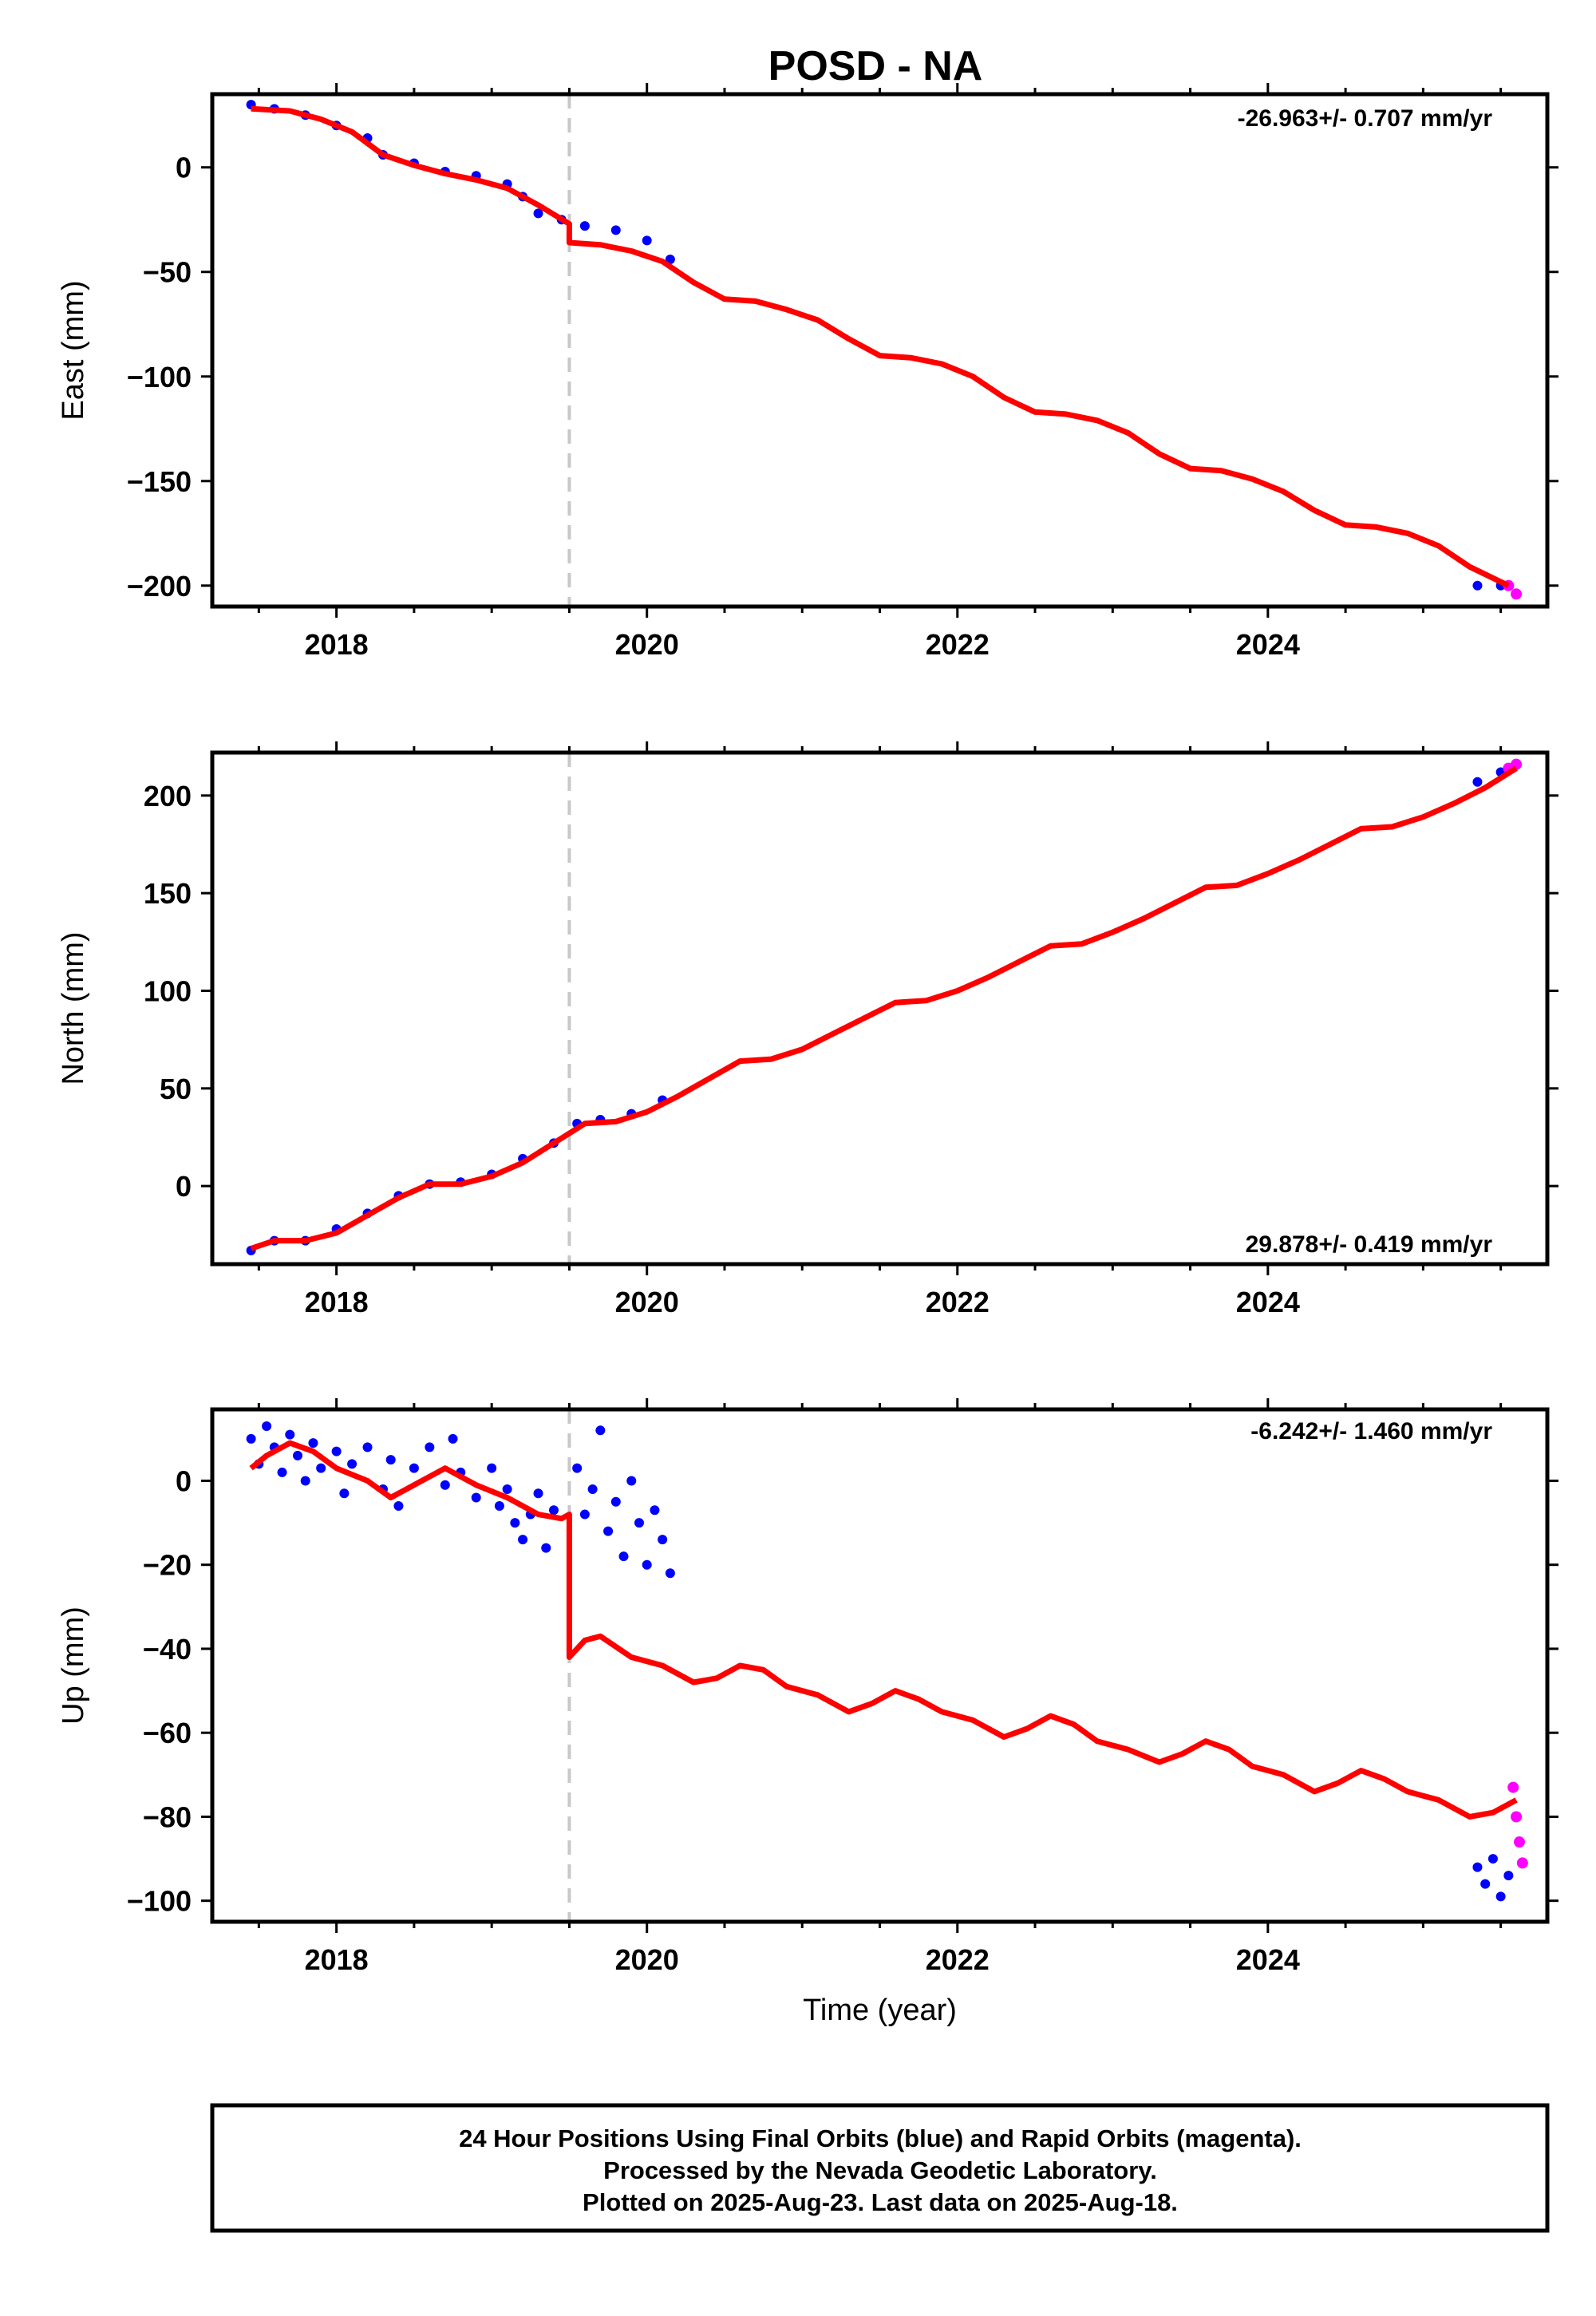 This screenshot has height=2316, width=1596. I want to click on y-tick-label: 150, so click(168, 893).